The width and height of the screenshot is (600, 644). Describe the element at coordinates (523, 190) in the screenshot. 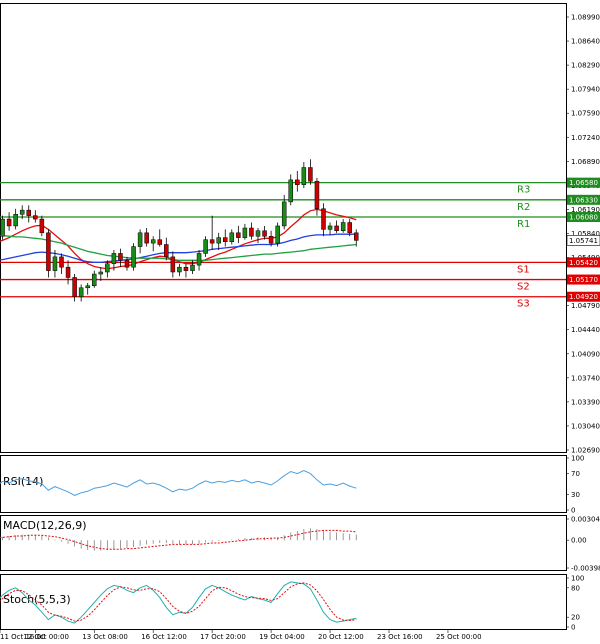

I see `level-label-r3: R3` at that location.